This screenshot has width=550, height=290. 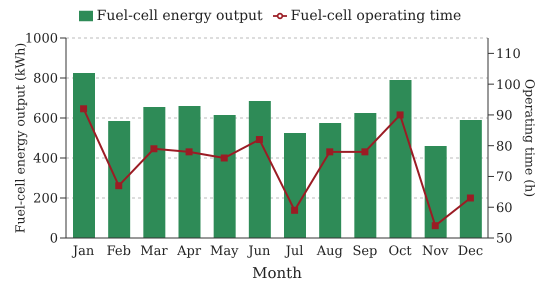 I want to click on y2-axis-title: Operating time (h), so click(x=530, y=138).